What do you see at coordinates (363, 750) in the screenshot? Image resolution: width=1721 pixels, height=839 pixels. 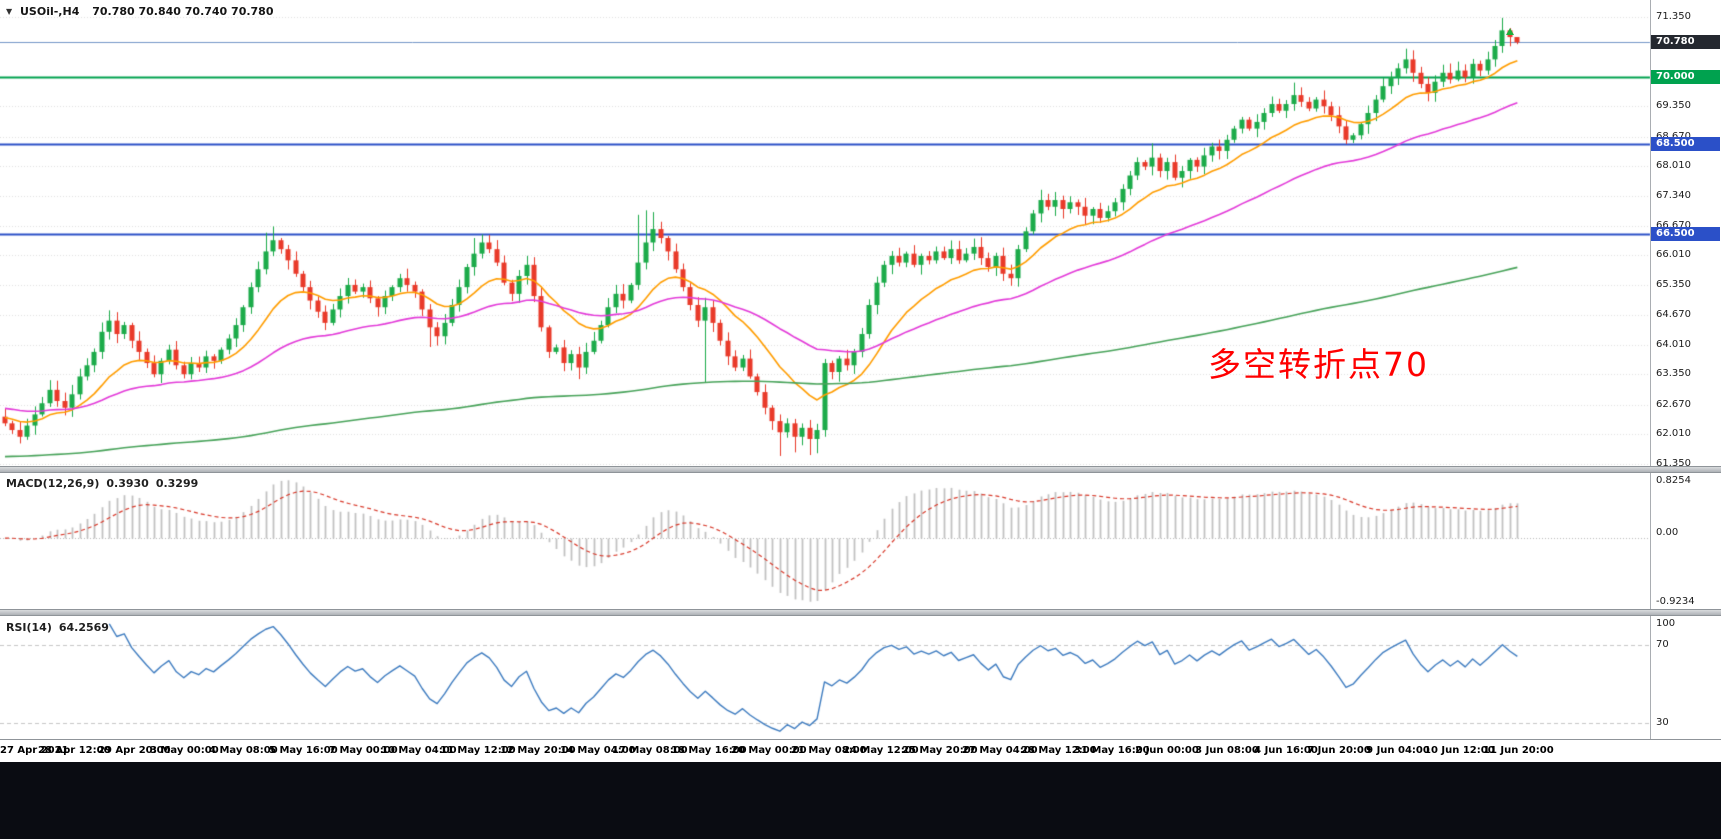 I see `time-label: 7 May 00:00` at bounding box center [363, 750].